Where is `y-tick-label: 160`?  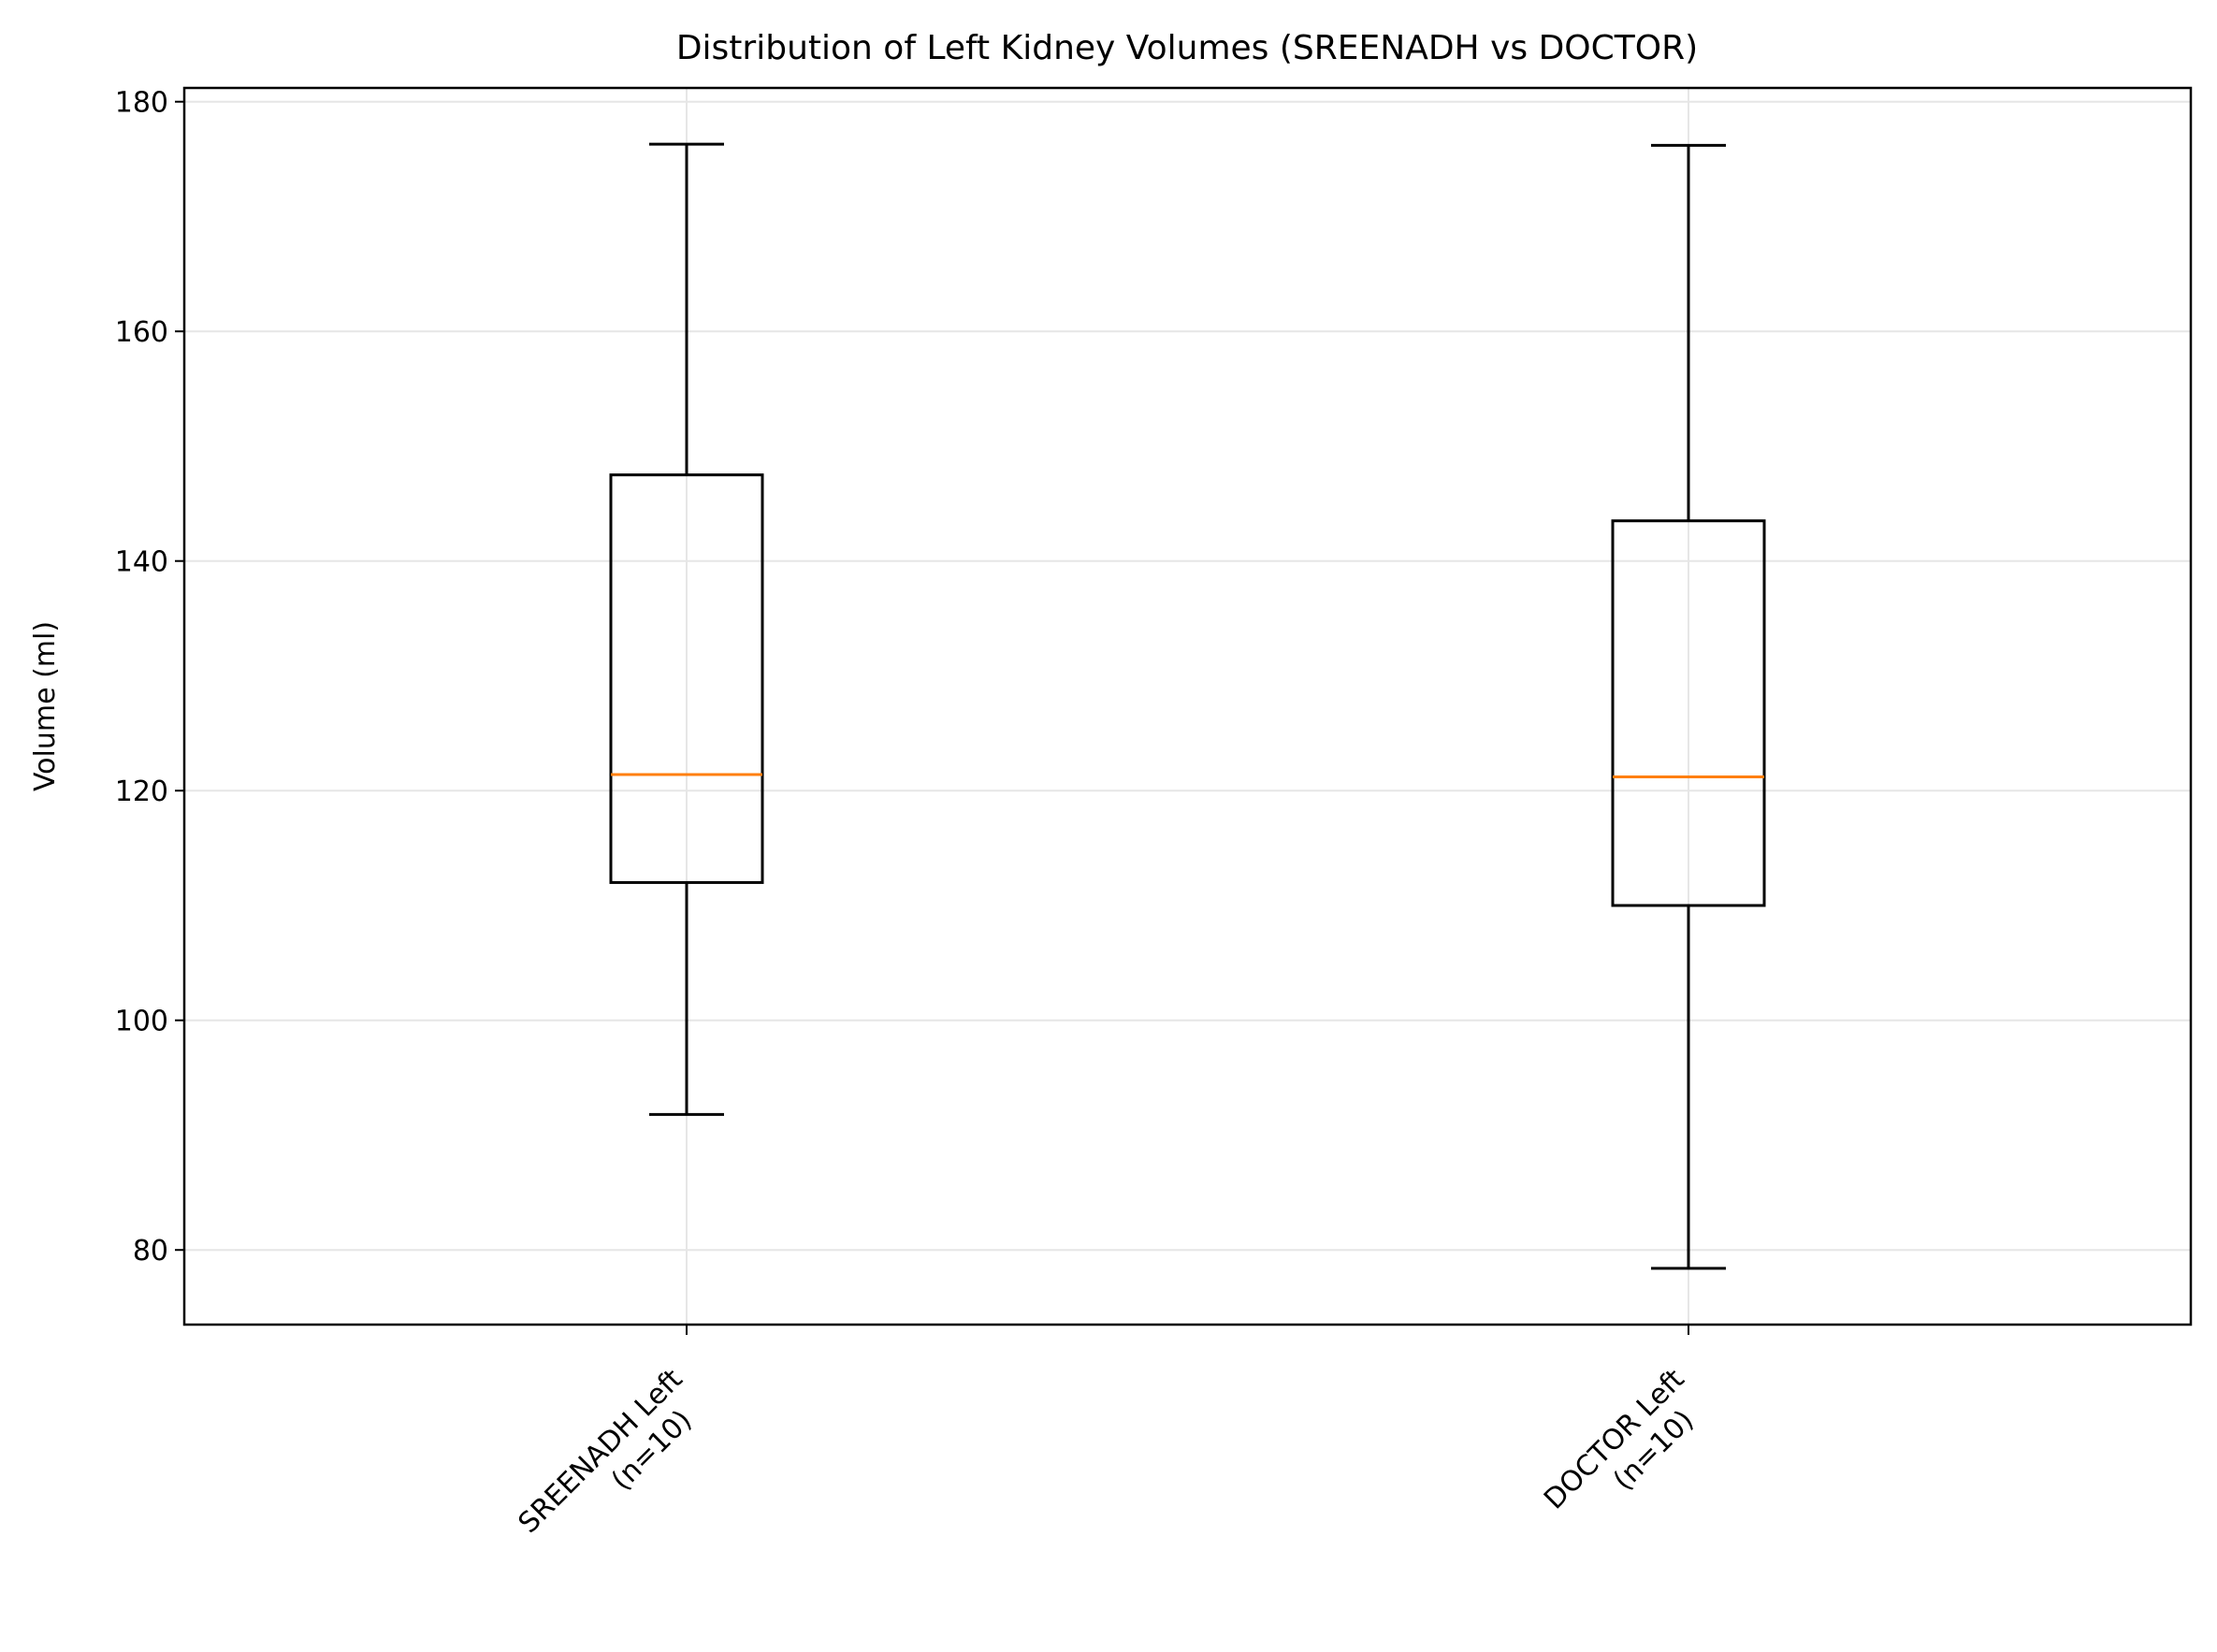
y-tick-label: 160 is located at coordinates (141, 332).